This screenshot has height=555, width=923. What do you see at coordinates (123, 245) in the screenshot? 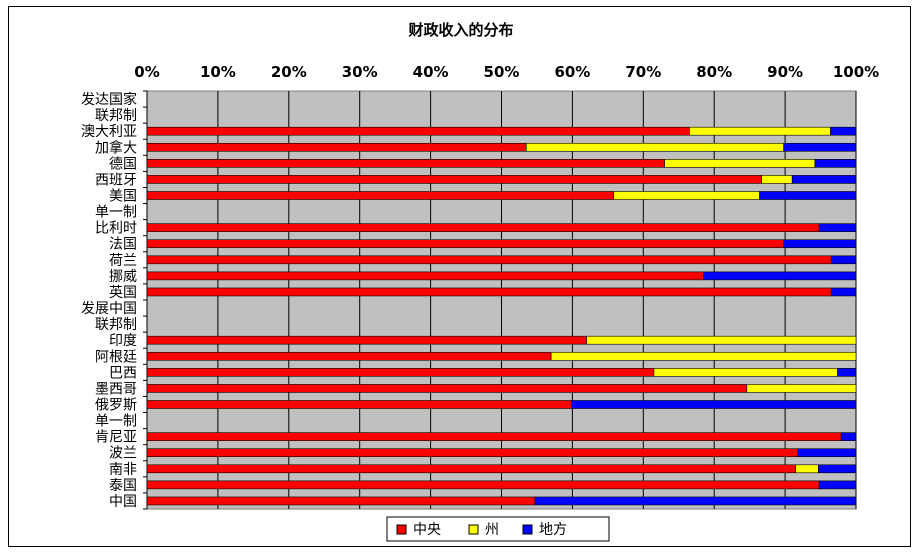
I see `category-label: 法国` at bounding box center [123, 245].